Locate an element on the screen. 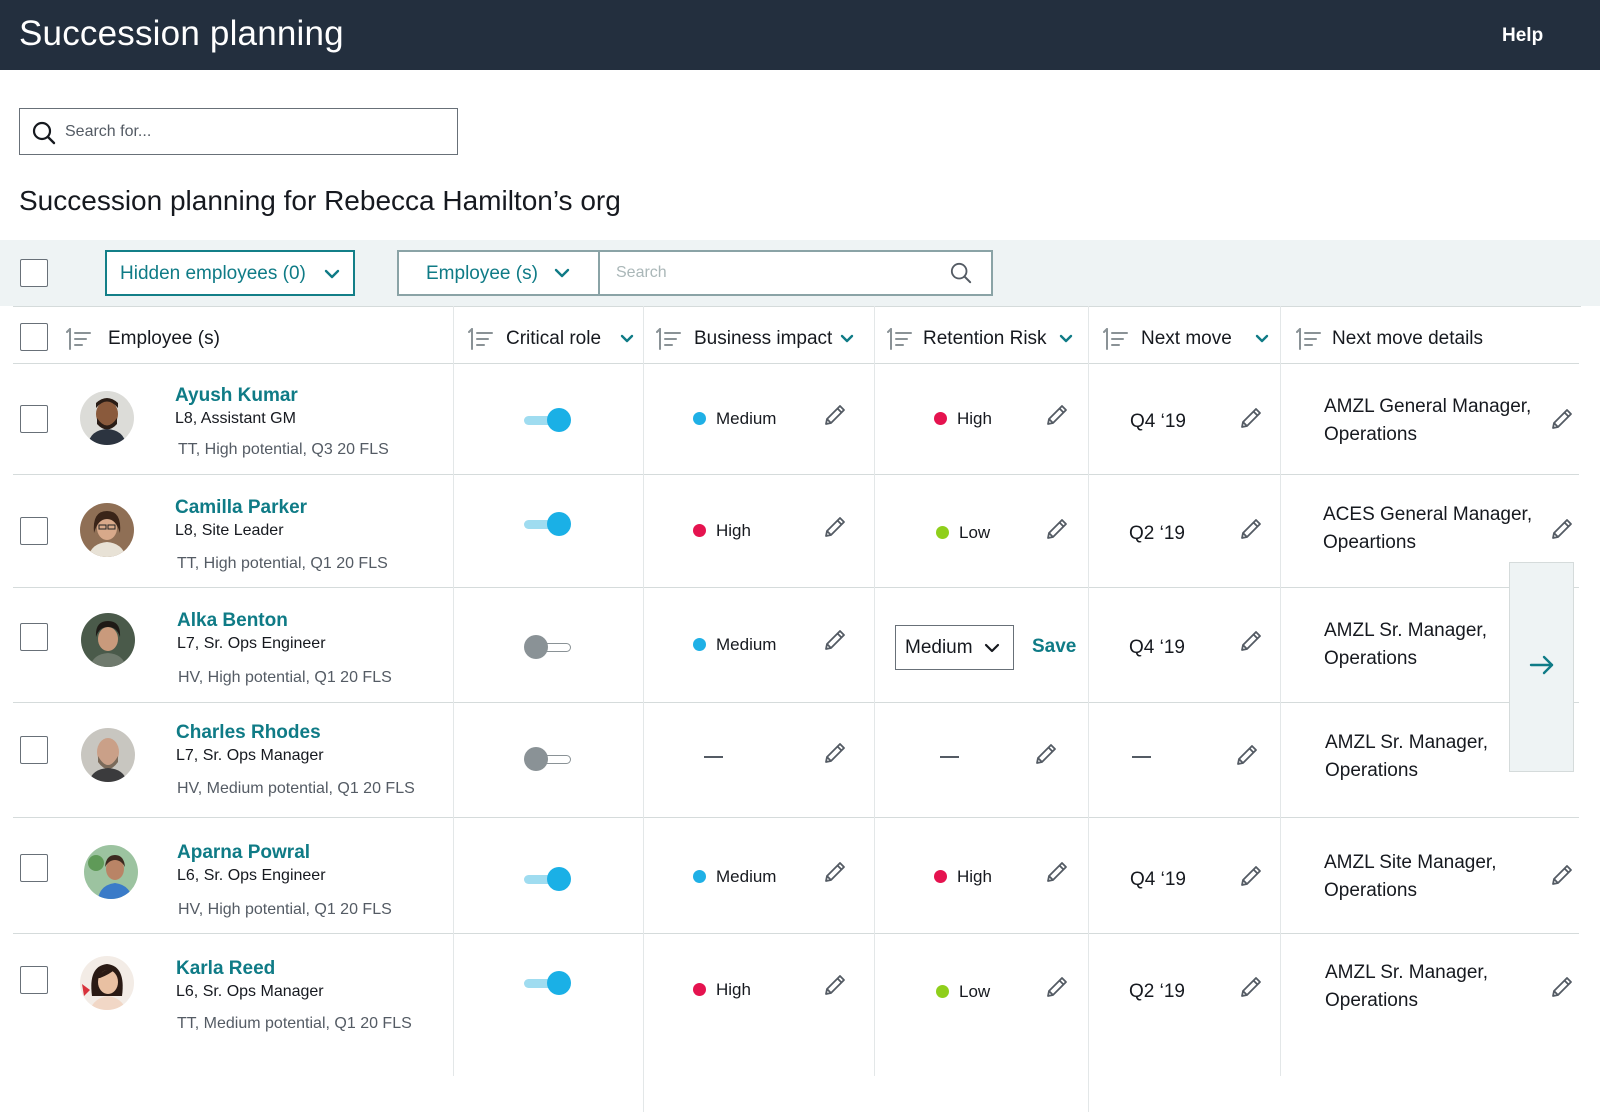 This screenshot has width=1600, height=1112. status-dot is located at coordinates (942, 532).